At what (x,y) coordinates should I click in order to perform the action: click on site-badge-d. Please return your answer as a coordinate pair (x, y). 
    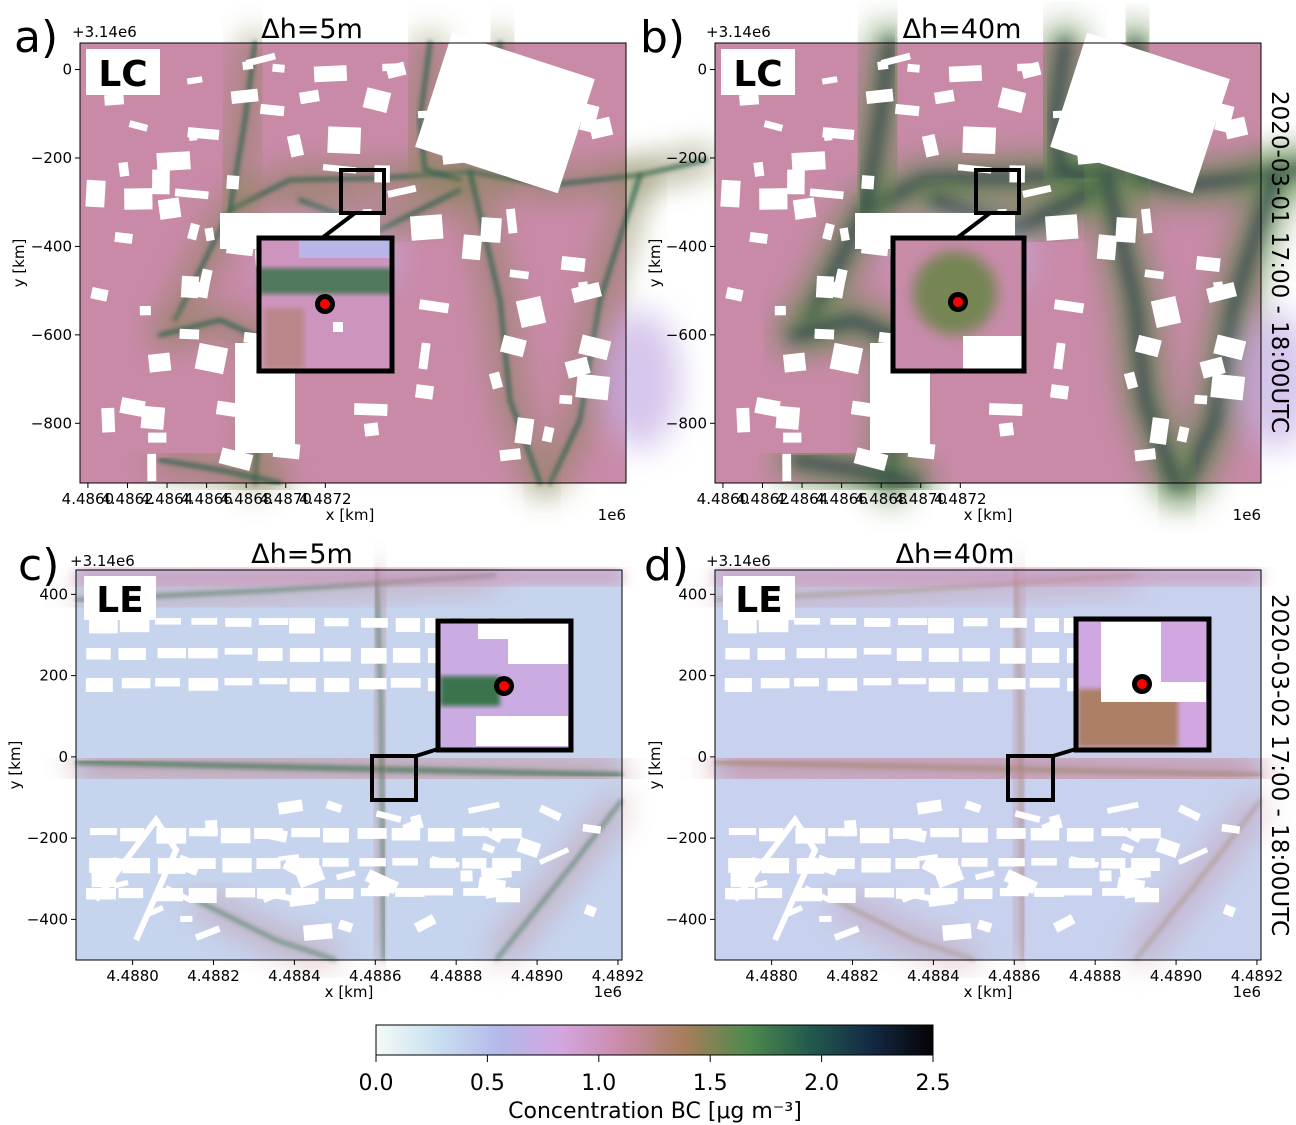
    Looking at the image, I should click on (759, 598).